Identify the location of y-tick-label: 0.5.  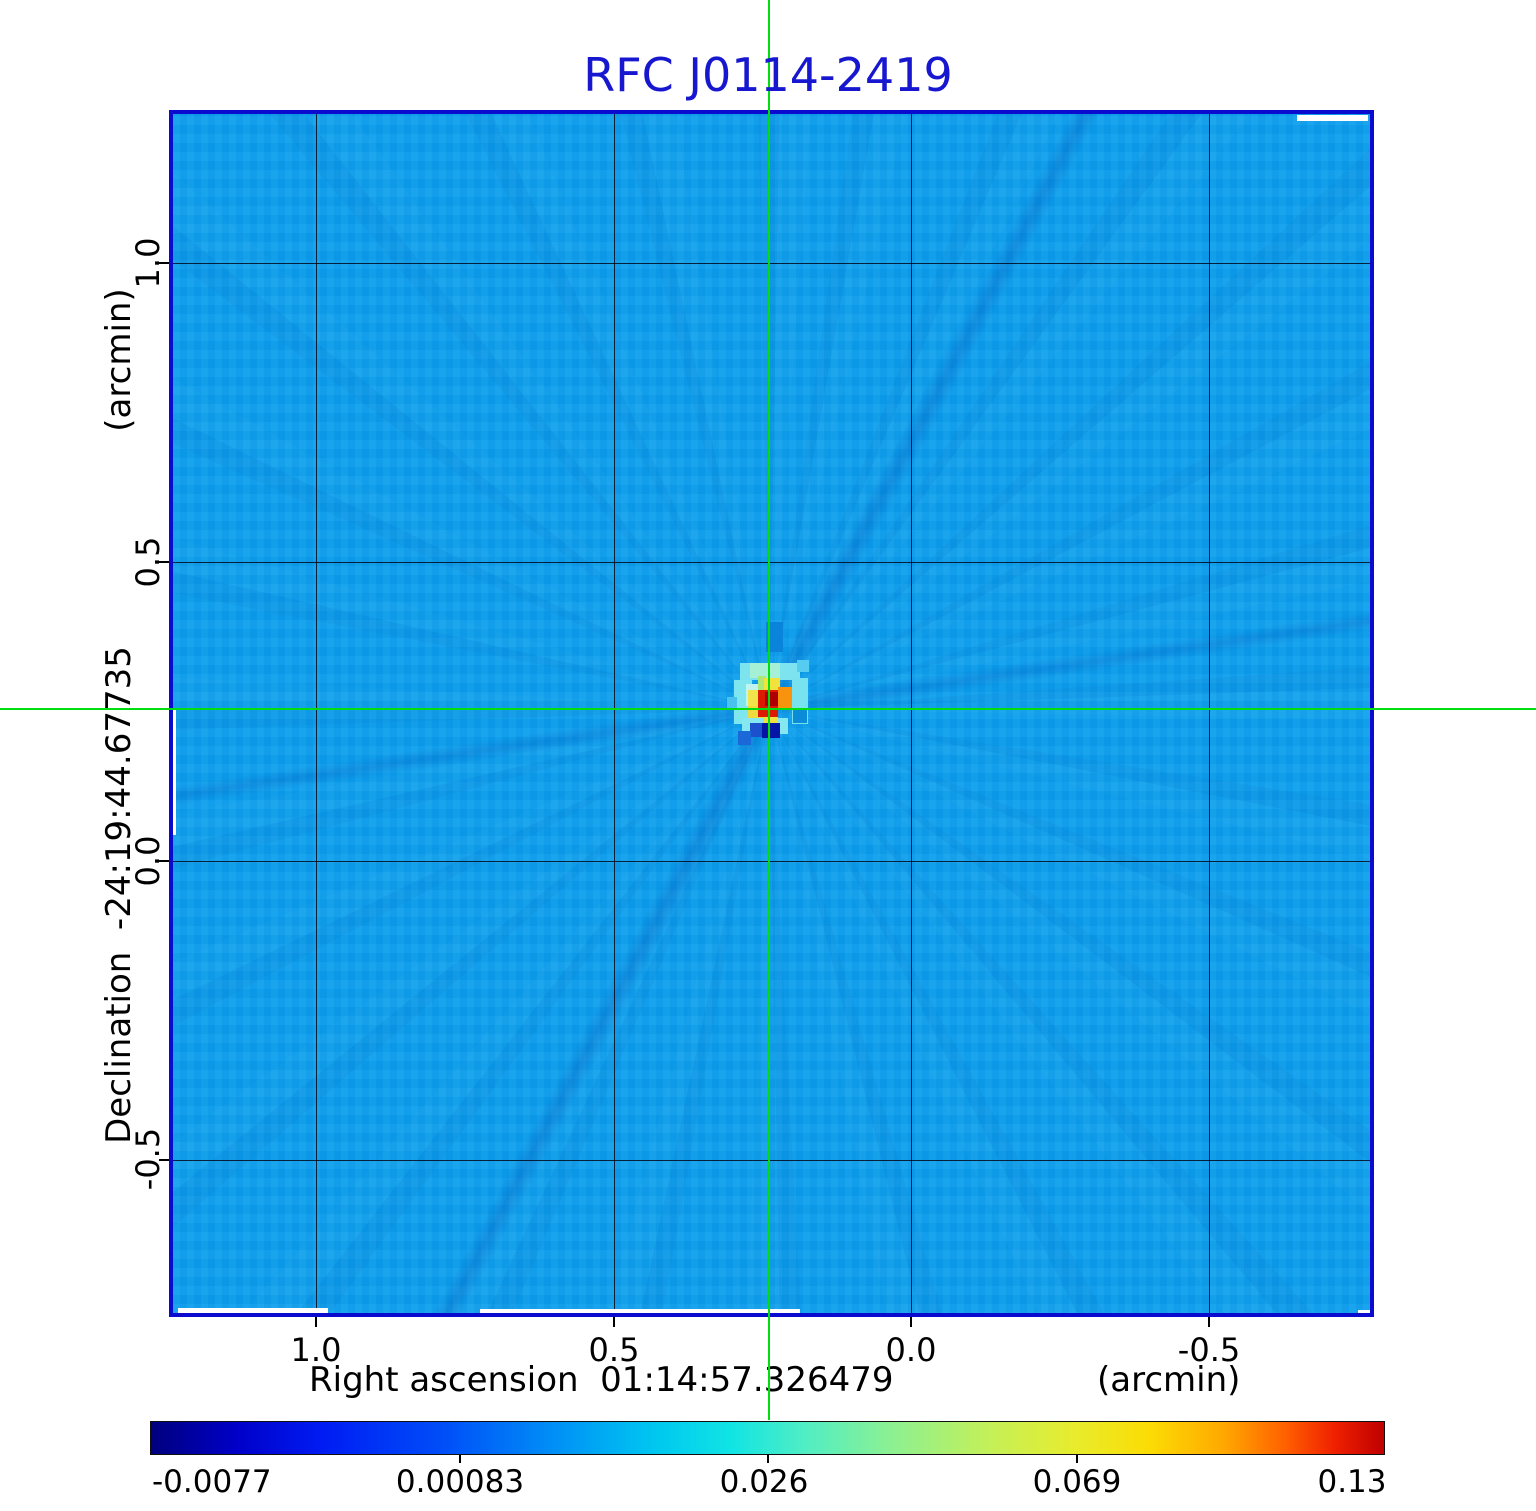
(148, 562).